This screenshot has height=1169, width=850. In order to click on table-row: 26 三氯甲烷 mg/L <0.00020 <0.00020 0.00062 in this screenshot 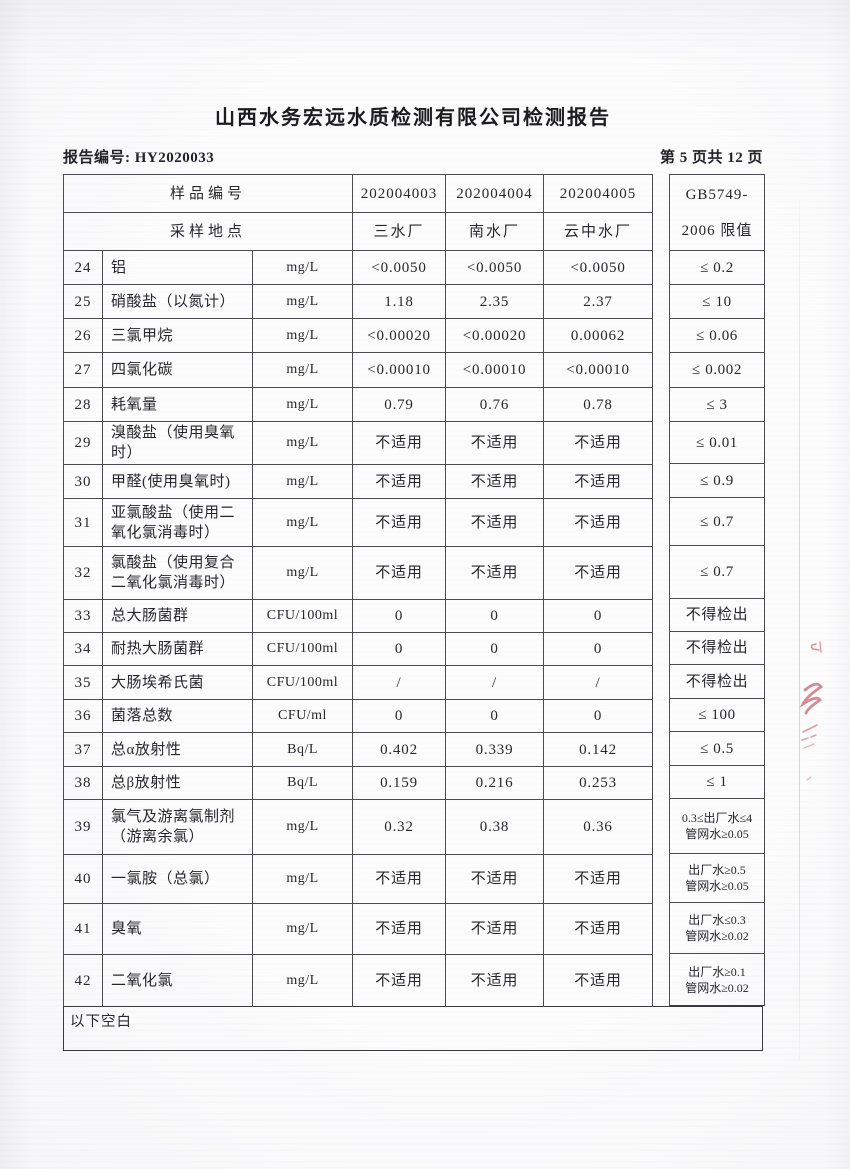, I will do `click(358, 335)`.